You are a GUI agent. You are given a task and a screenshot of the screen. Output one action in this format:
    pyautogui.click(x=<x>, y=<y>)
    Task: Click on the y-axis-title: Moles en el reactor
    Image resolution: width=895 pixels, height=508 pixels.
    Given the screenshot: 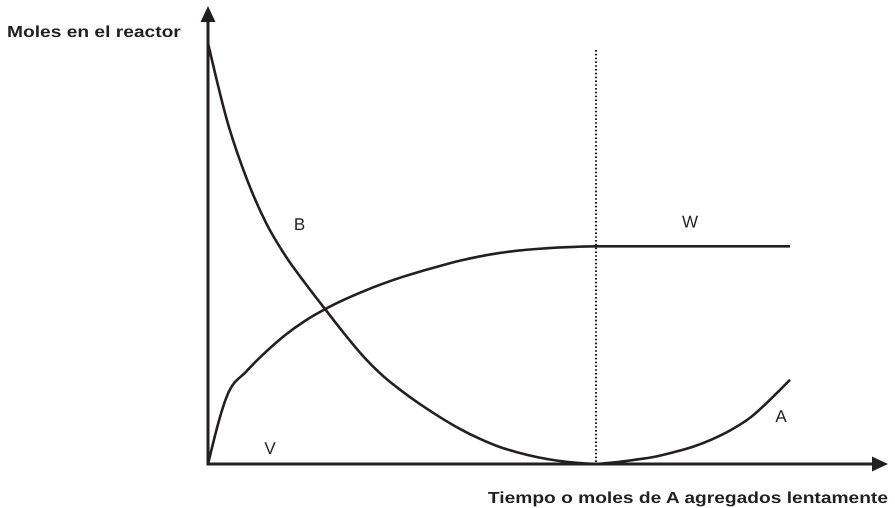 What is the action you would take?
    pyautogui.click(x=94, y=31)
    